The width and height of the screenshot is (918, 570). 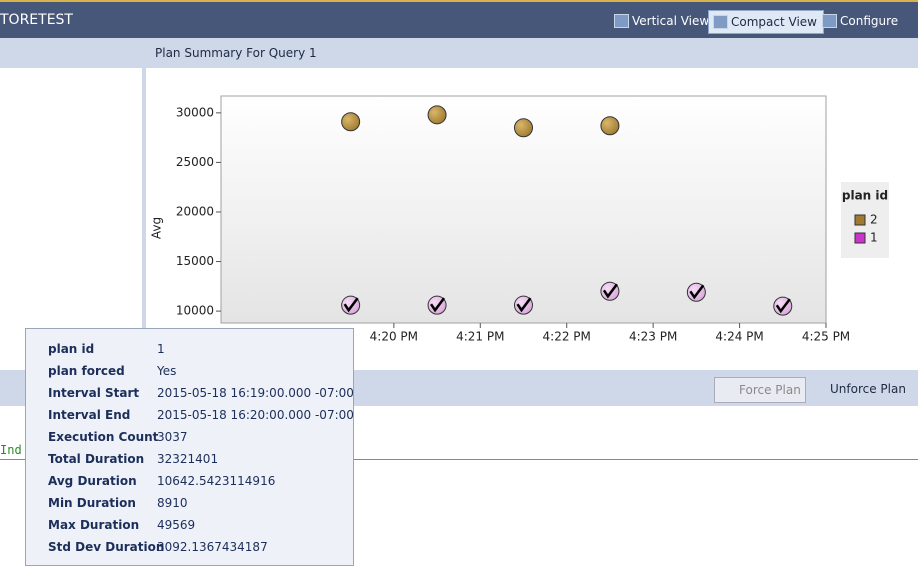 I want to click on tooltip-value: 2015-05-18 16:19:00.000 -07:00, so click(x=255, y=393).